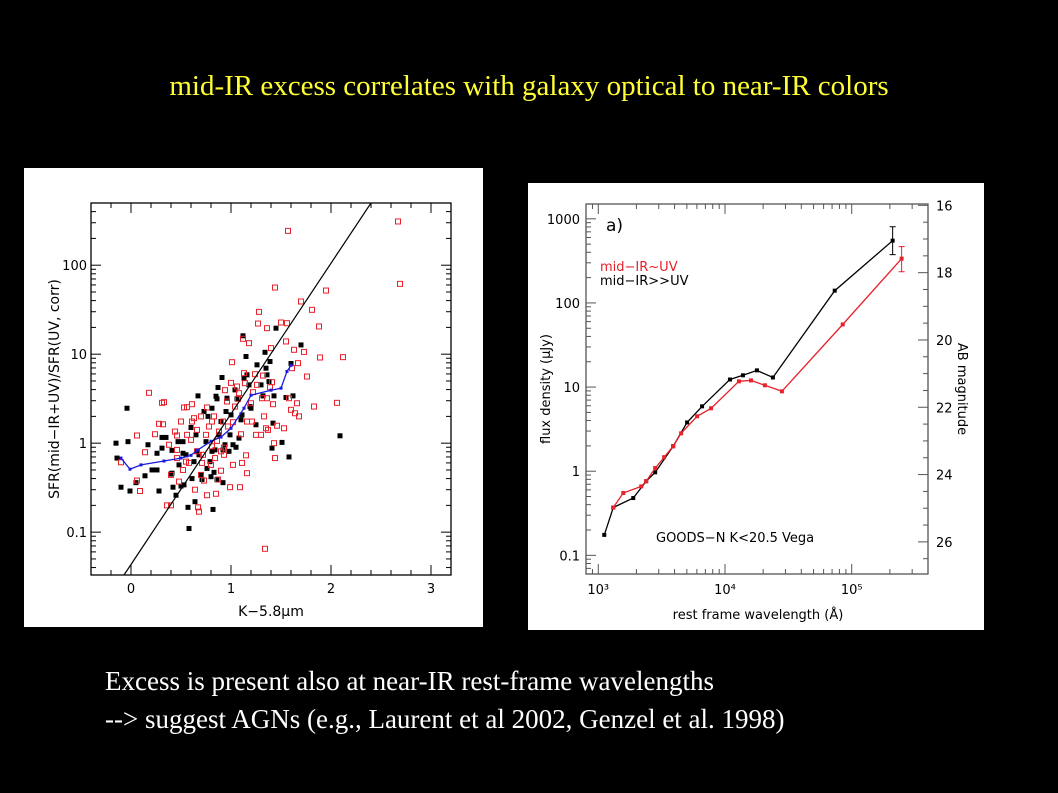  What do you see at coordinates (944, 408) in the screenshot?
I see `right-tick-label: 22` at bounding box center [944, 408].